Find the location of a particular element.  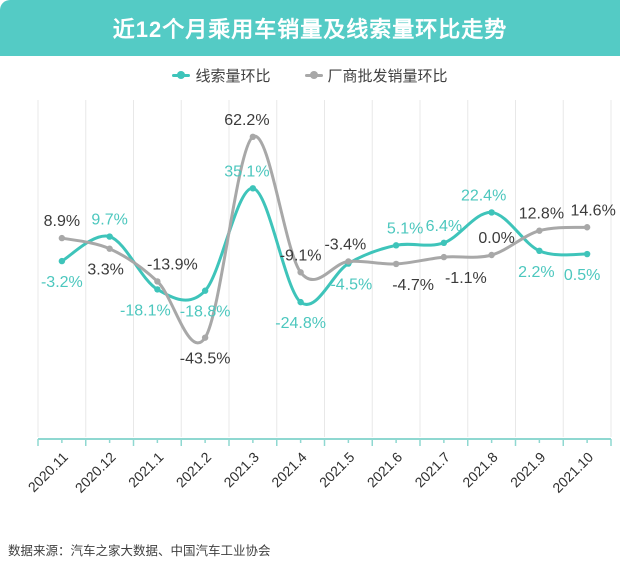

x-axis-label: 2020.12 is located at coordinates (95, 472).